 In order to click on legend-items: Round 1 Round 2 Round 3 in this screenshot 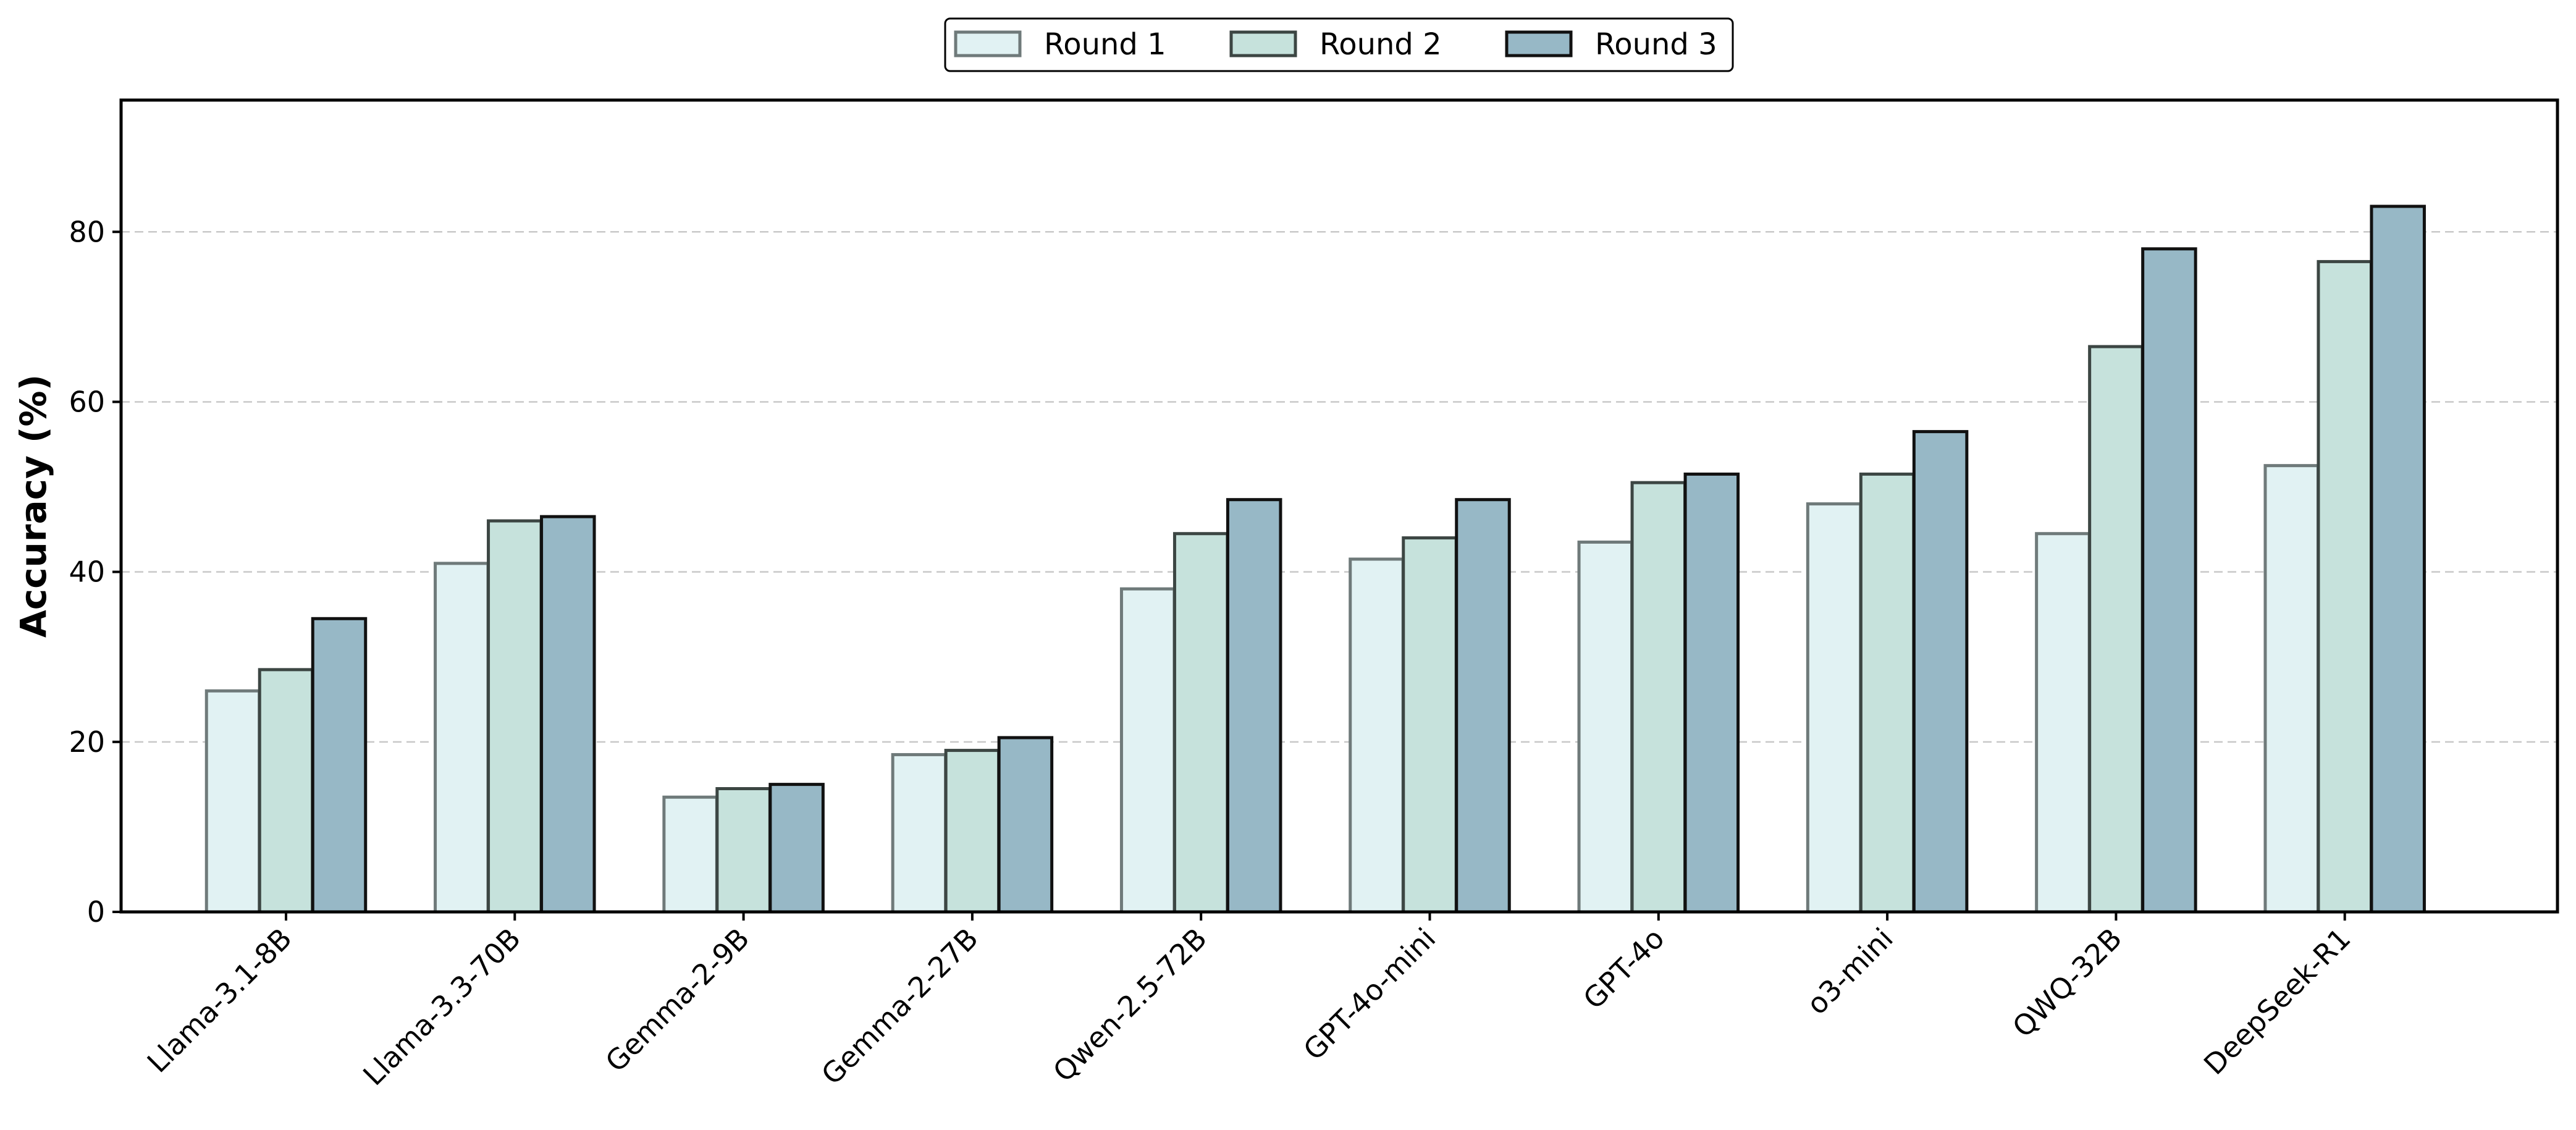, I will do `click(1335, 45)`.